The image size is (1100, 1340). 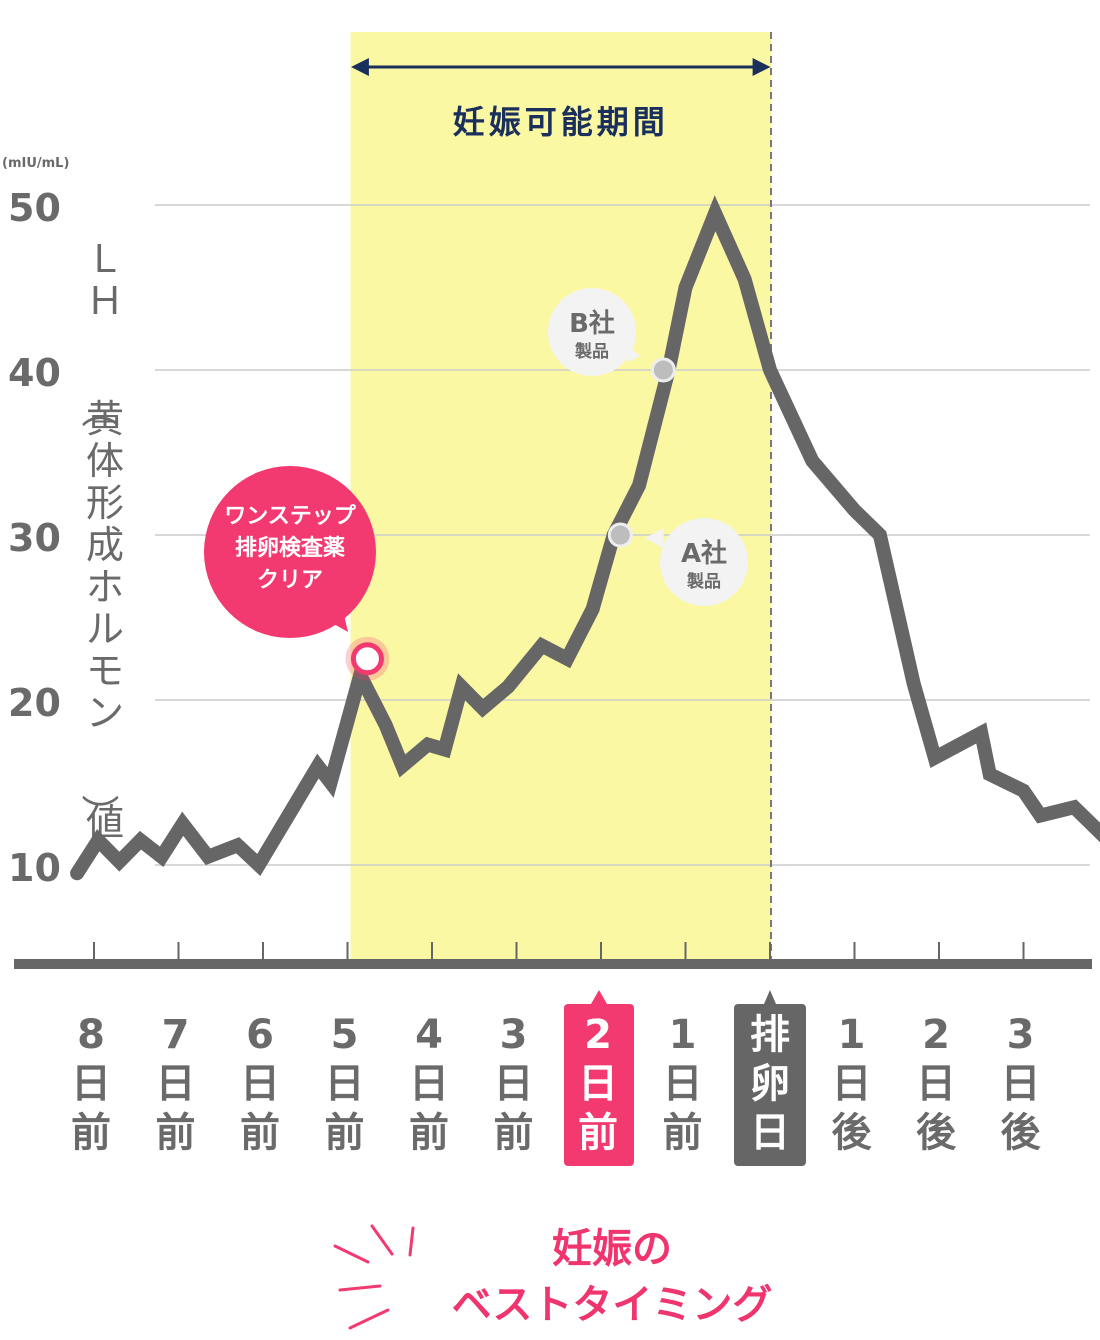 What do you see at coordinates (290, 548) in the screenshot?
I see `one-step-label-line-1: 排卵検査薬` at bounding box center [290, 548].